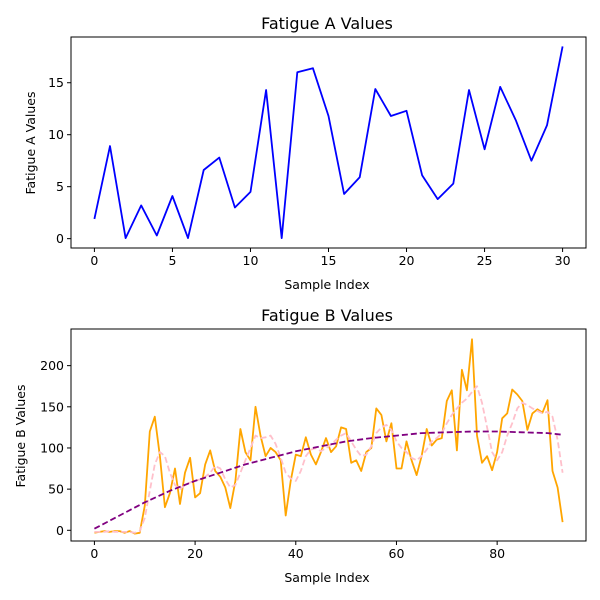  I want to click on x-tick-label: 40, so click(296, 553).